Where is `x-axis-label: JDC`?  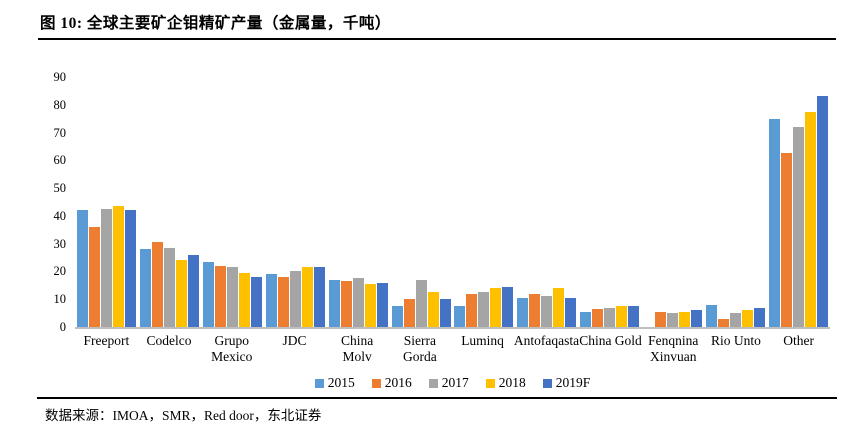 x-axis-label: JDC is located at coordinates (294, 340).